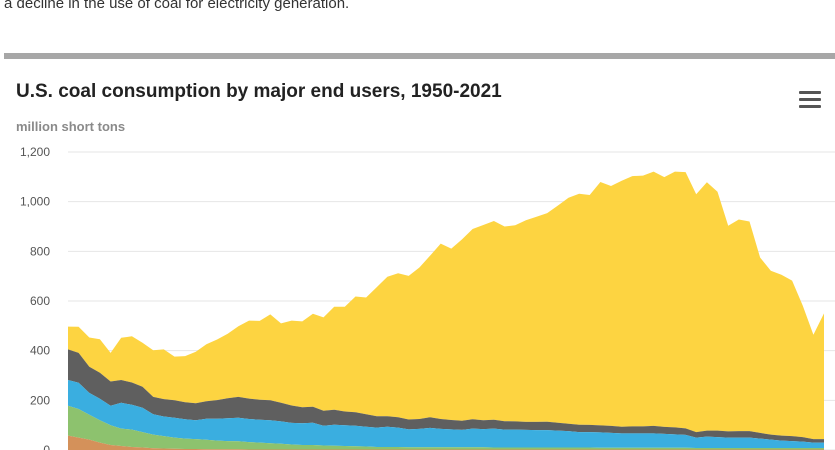 The image size is (835, 450). I want to click on y-axis-unit-label: million short tons, so click(71, 126).